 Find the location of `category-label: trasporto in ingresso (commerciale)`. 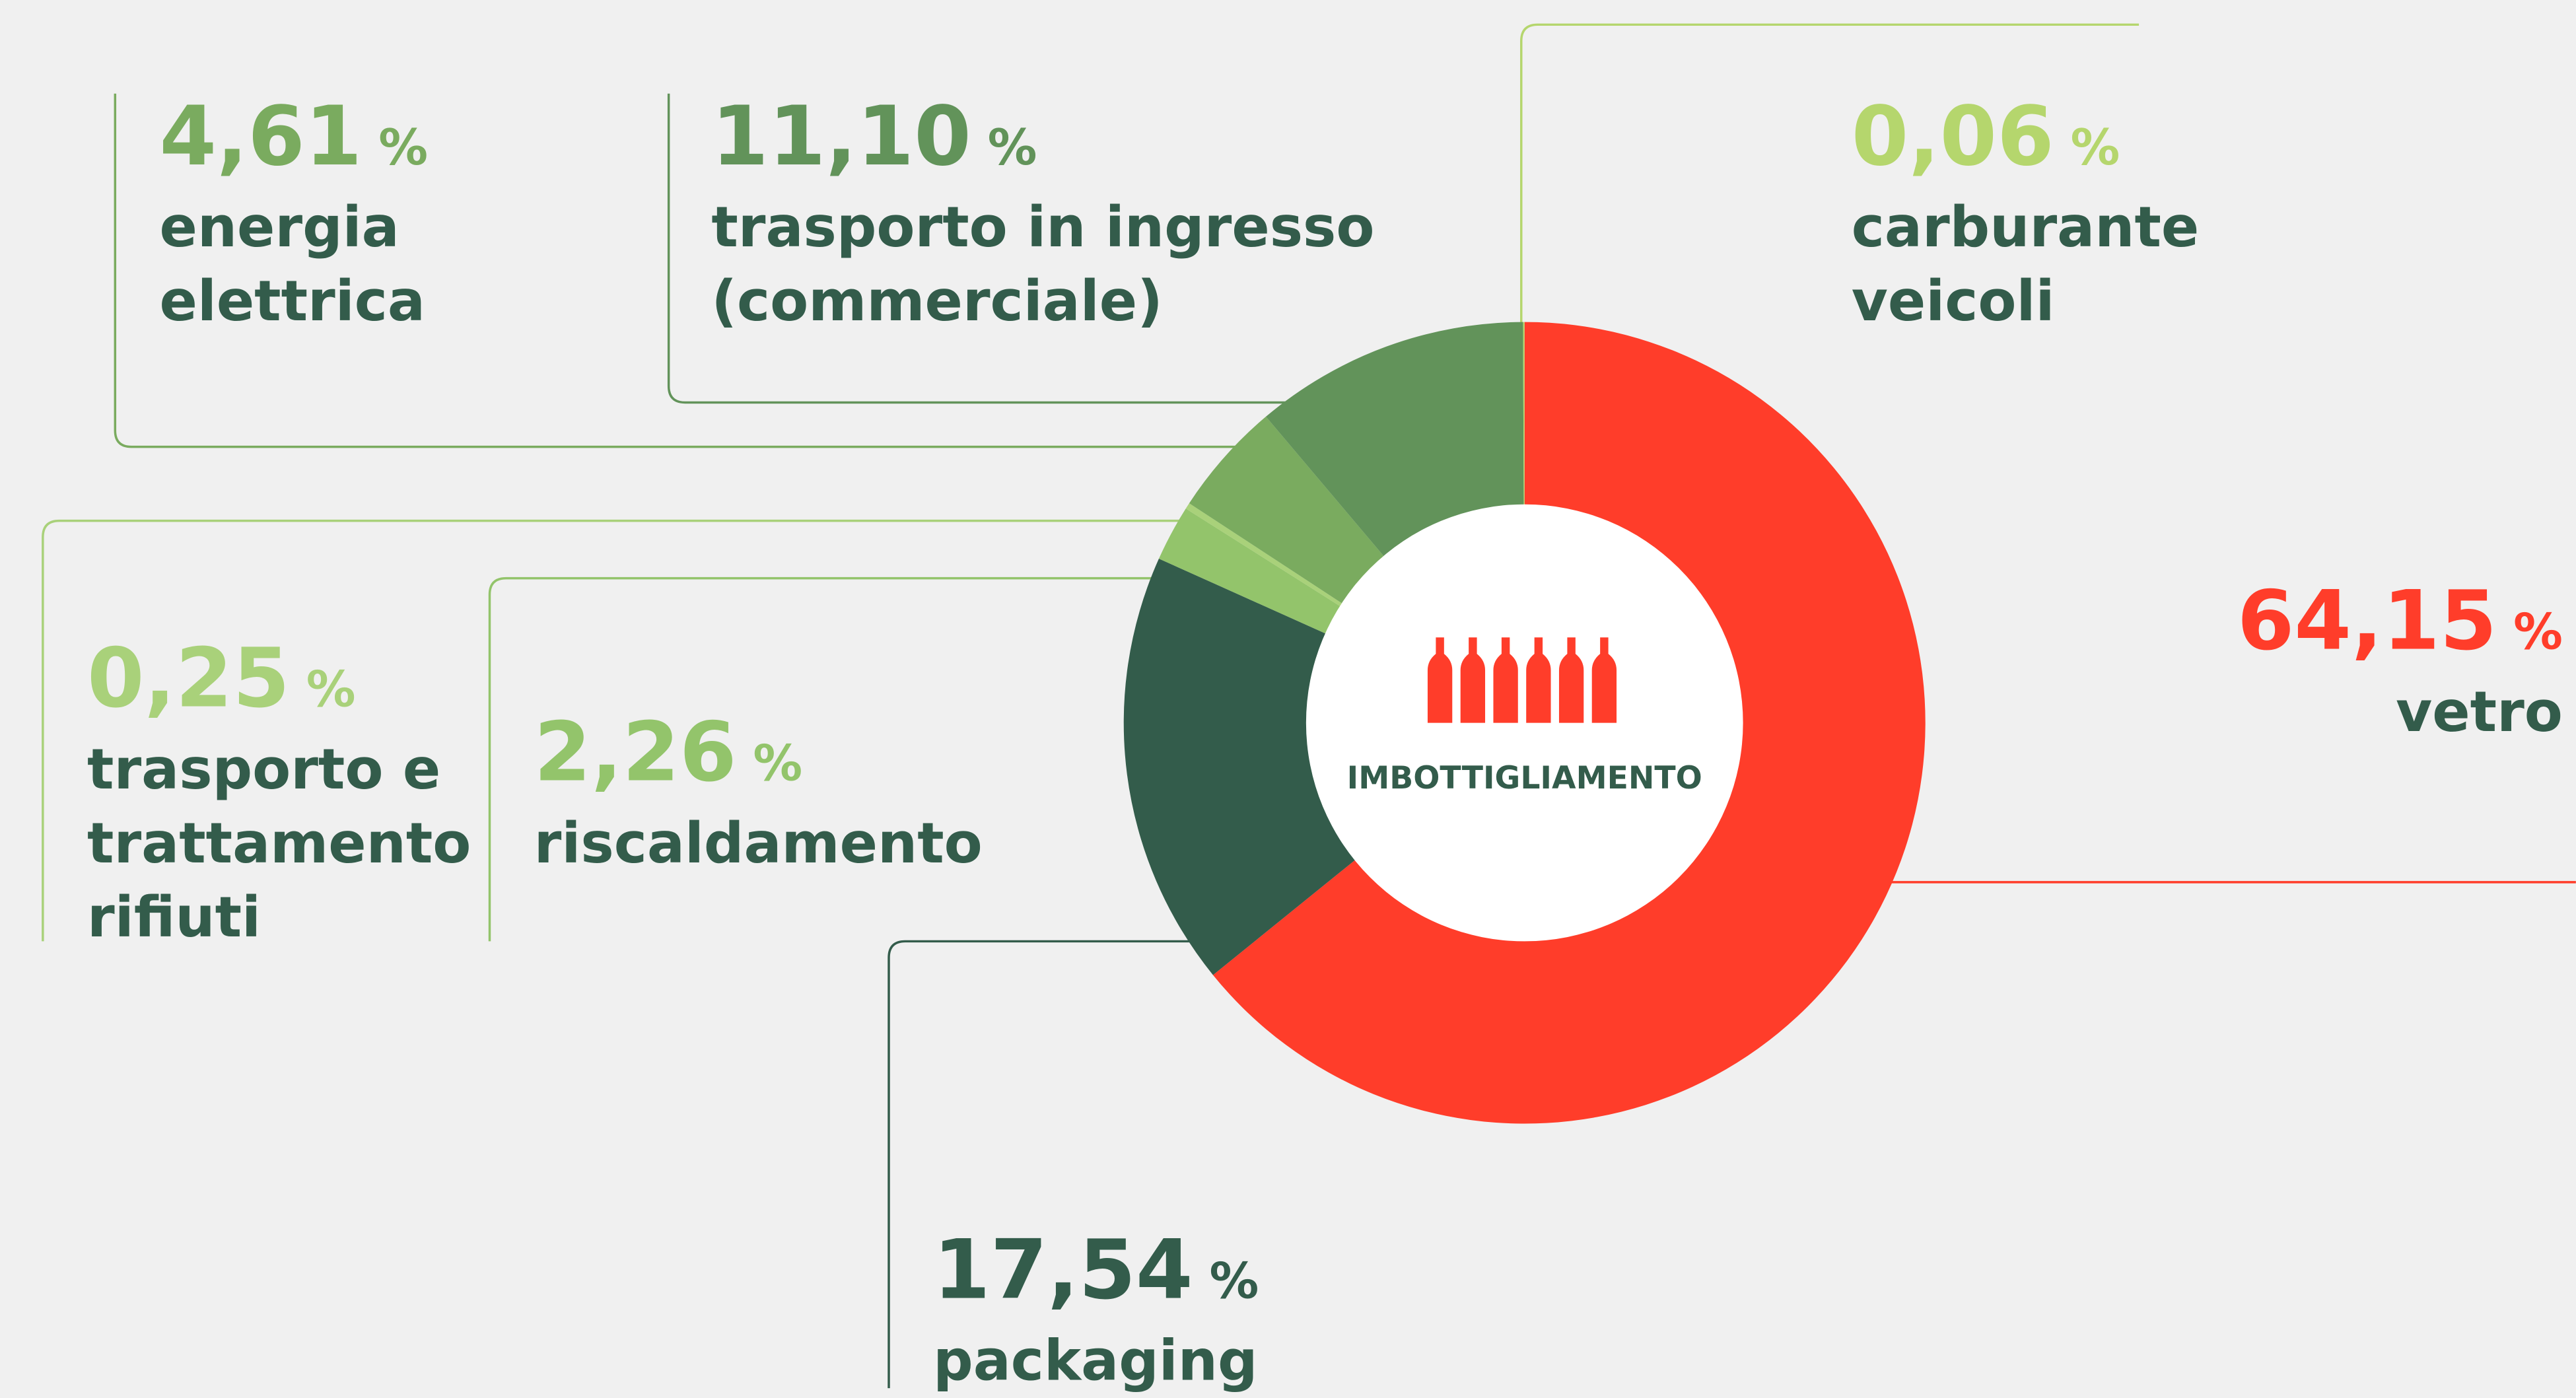

category-label: trasporto in ingresso (commerciale) is located at coordinates (1042, 263).